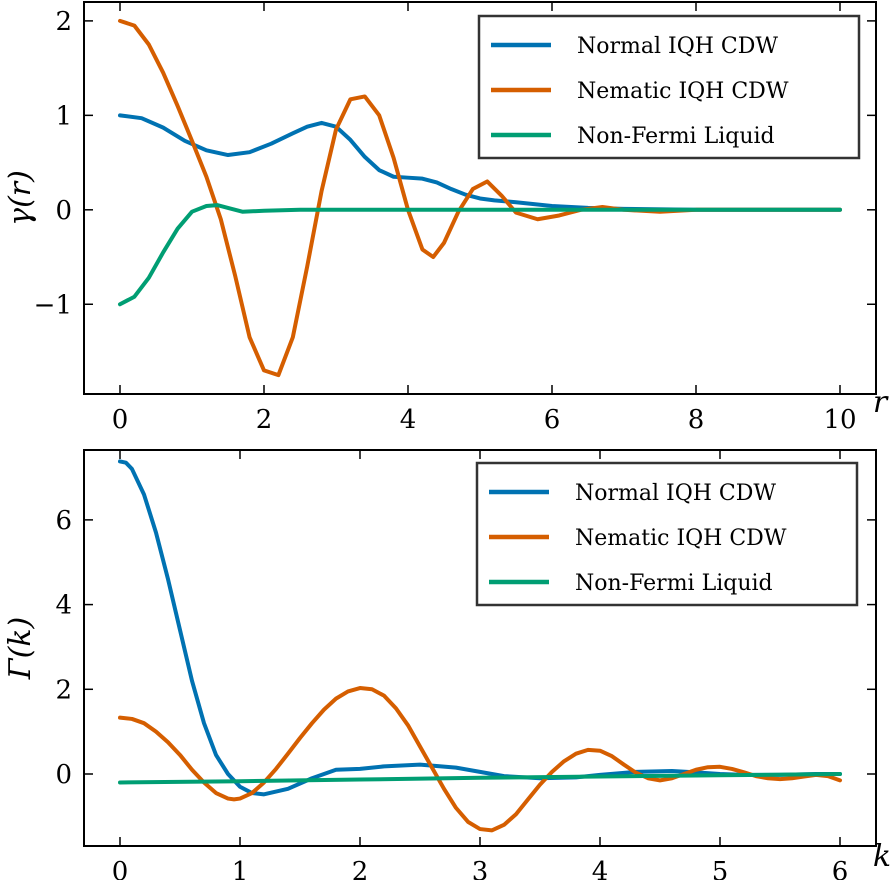  What do you see at coordinates (839, 420) in the screenshot?
I see `x-tick-label: 10` at bounding box center [839, 420].